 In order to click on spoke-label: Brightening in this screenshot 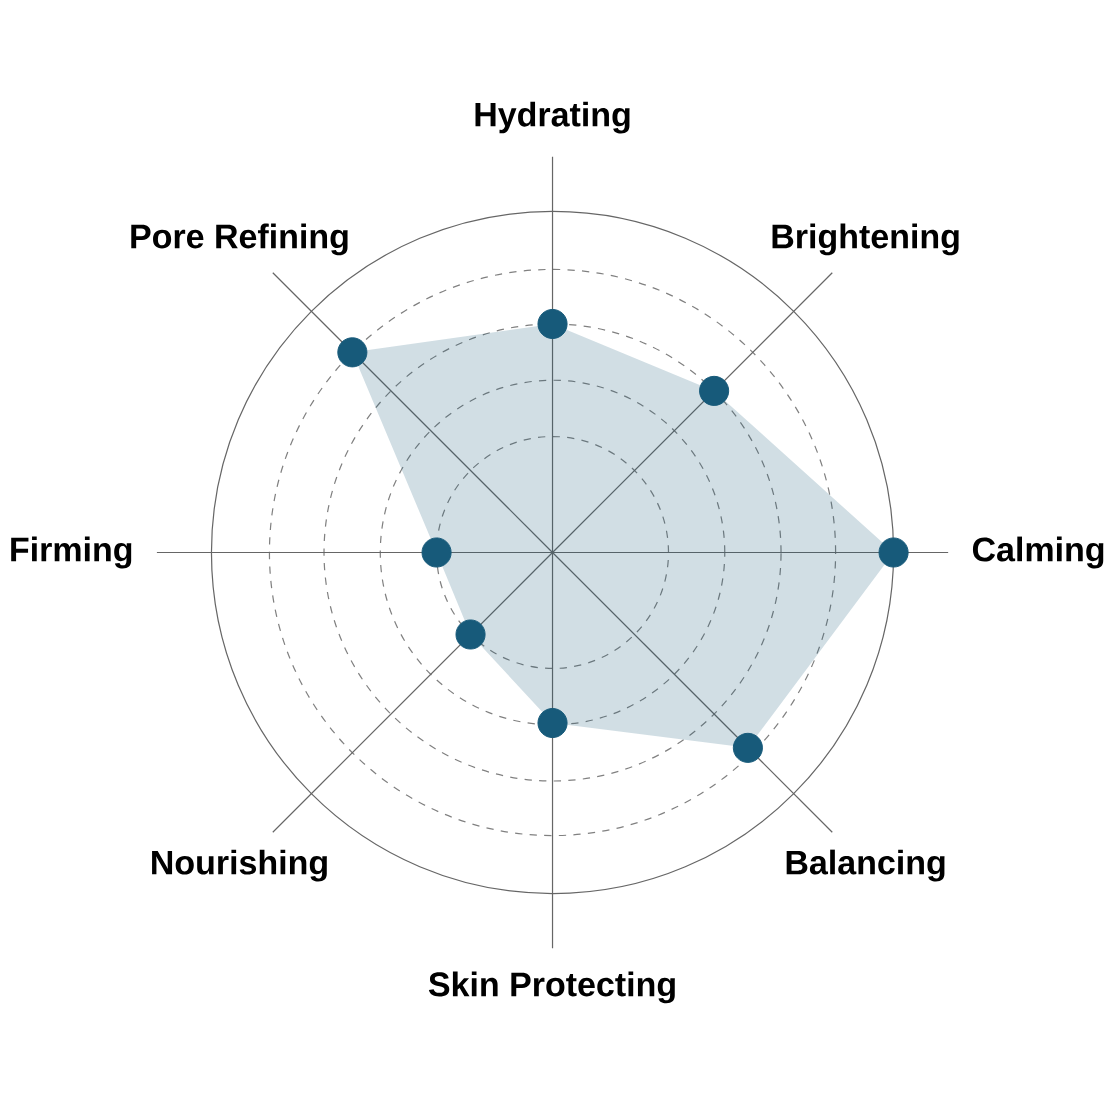, I will do `click(865, 239)`.